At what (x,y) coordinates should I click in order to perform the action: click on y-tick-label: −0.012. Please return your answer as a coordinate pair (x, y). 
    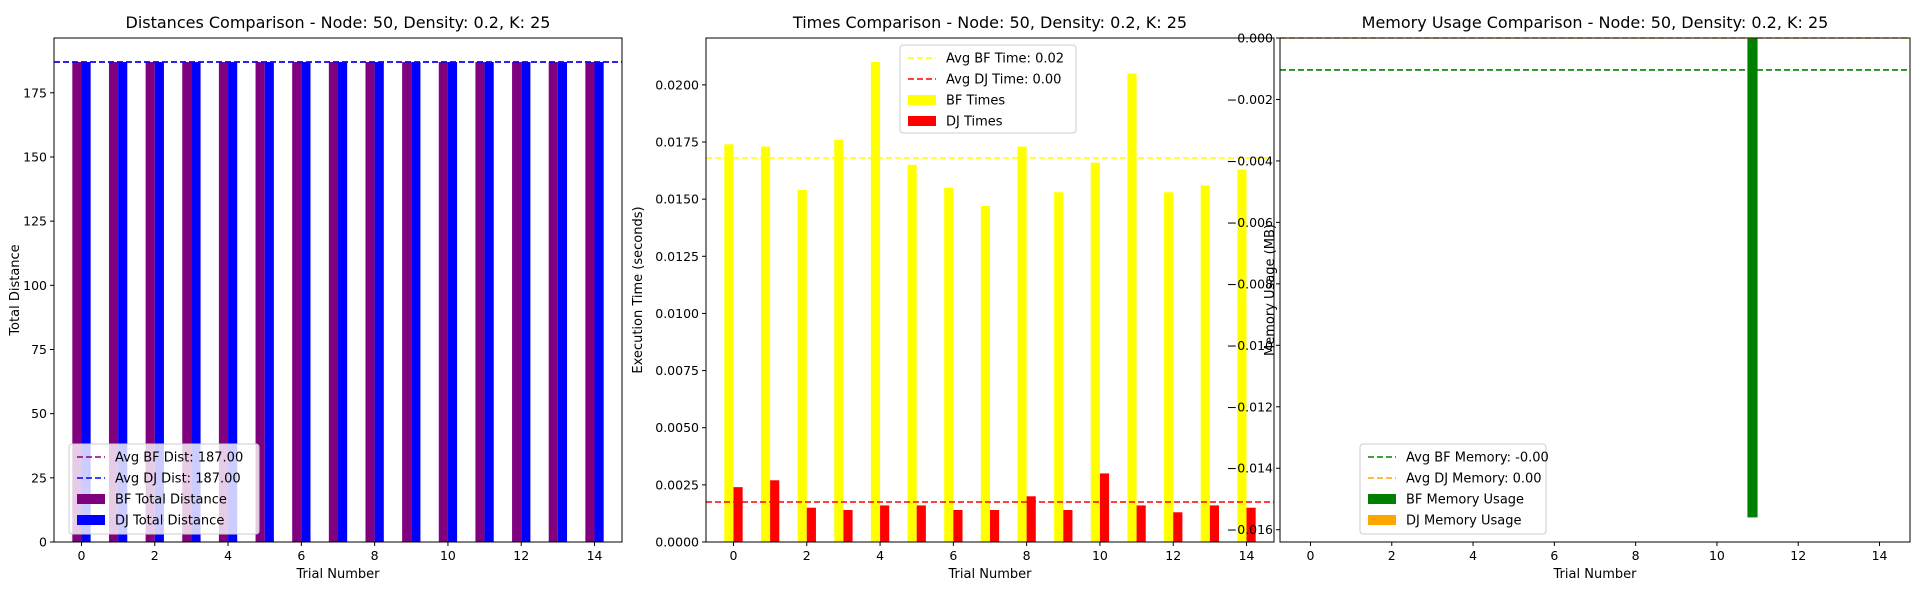
    Looking at the image, I should click on (1250, 406).